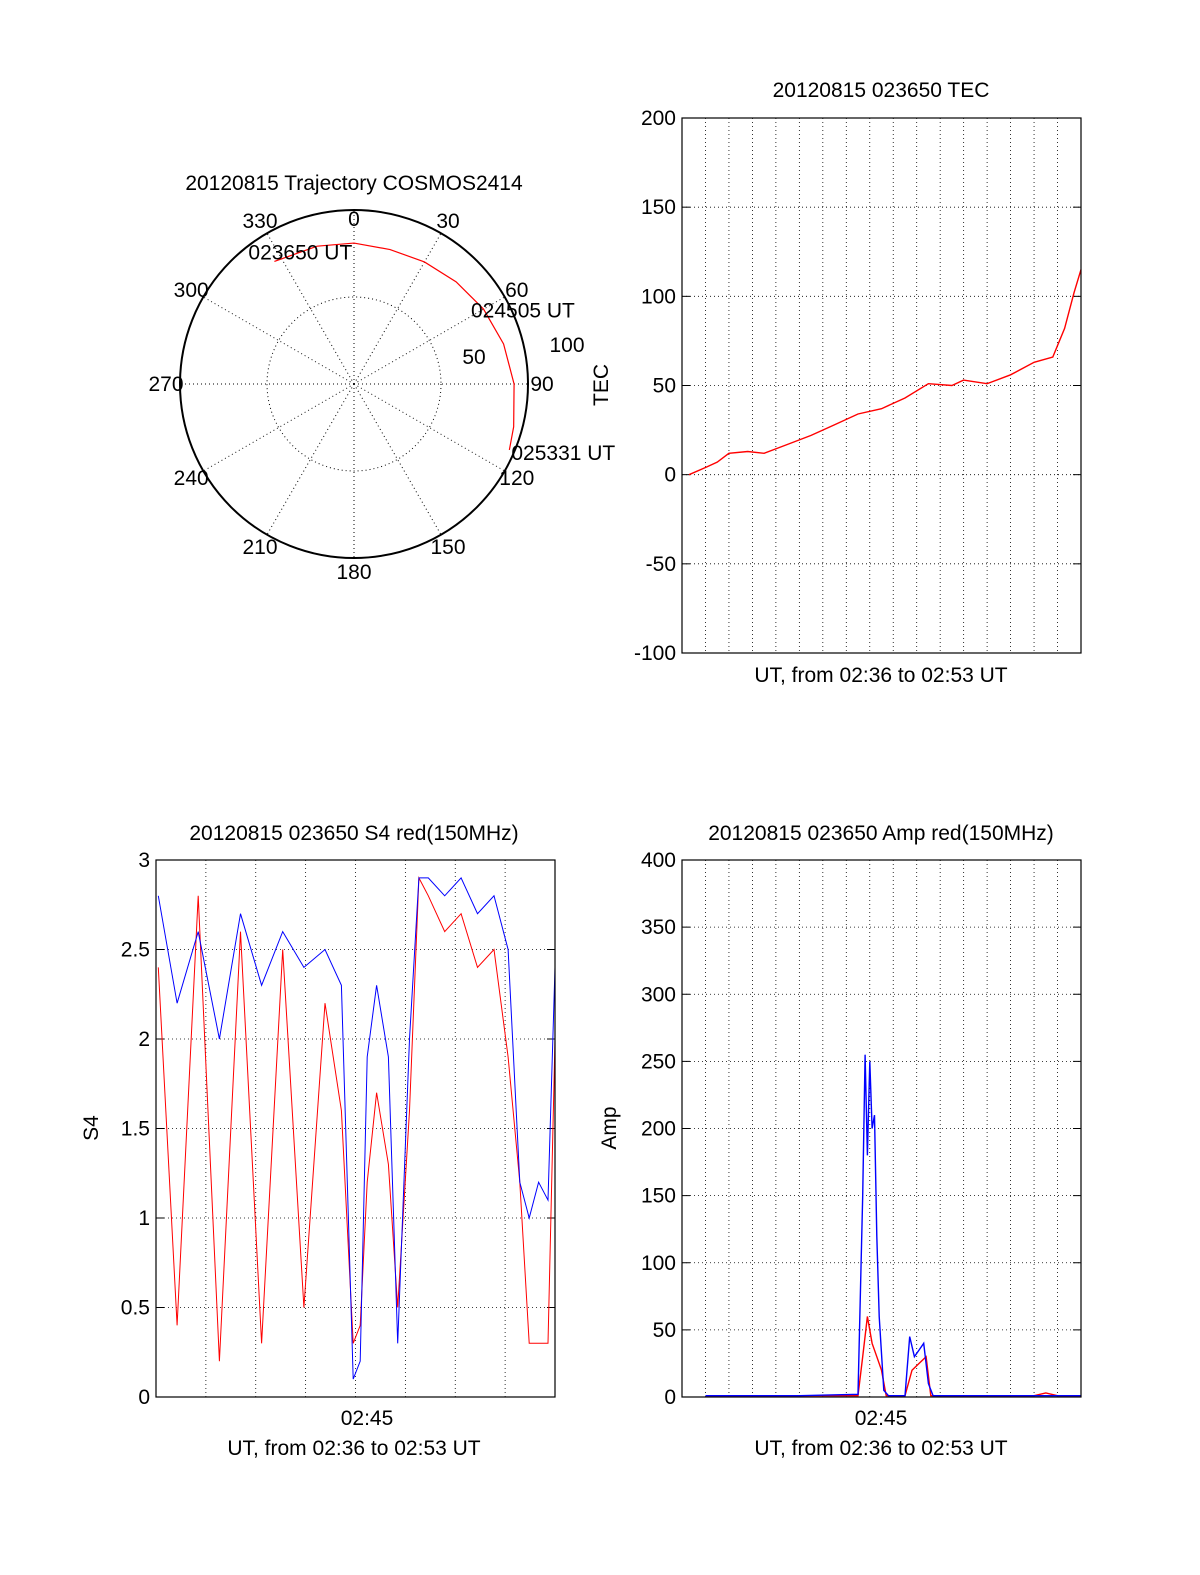 The height and width of the screenshot is (1575, 1200). Describe the element at coordinates (881, 90) in the screenshot. I see `tec-title: 20120815 023650 TEC` at that location.